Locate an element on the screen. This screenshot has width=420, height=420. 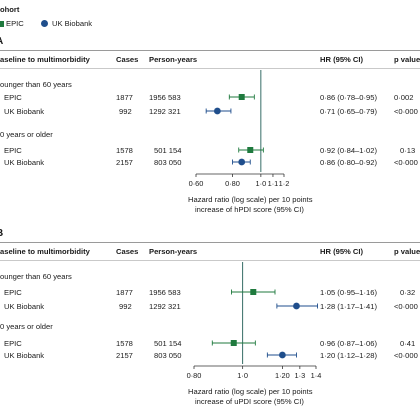
col-baseline-header-a: aseline to multimorbidity is located at coordinates (45, 59).